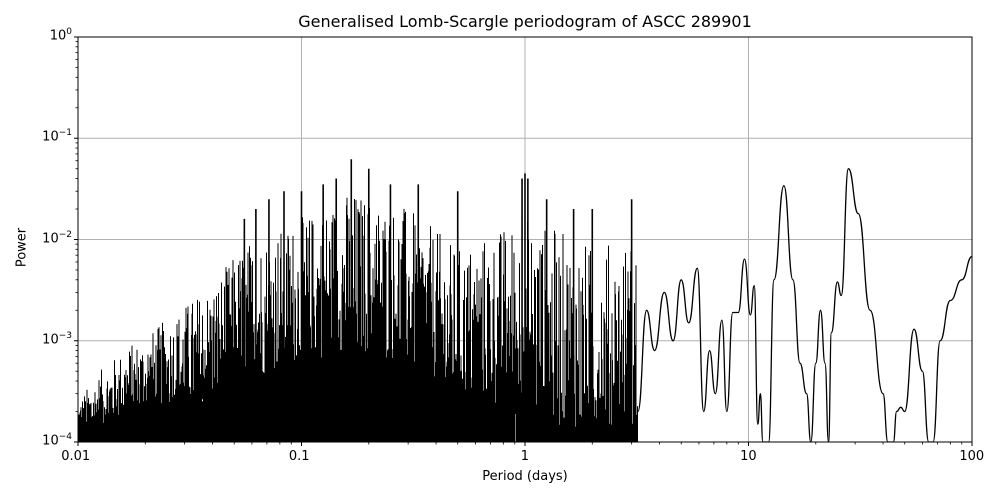 This screenshot has height=500, width=1000. Describe the element at coordinates (525, 476) in the screenshot. I see `x-axis-label: Period (days)` at that location.